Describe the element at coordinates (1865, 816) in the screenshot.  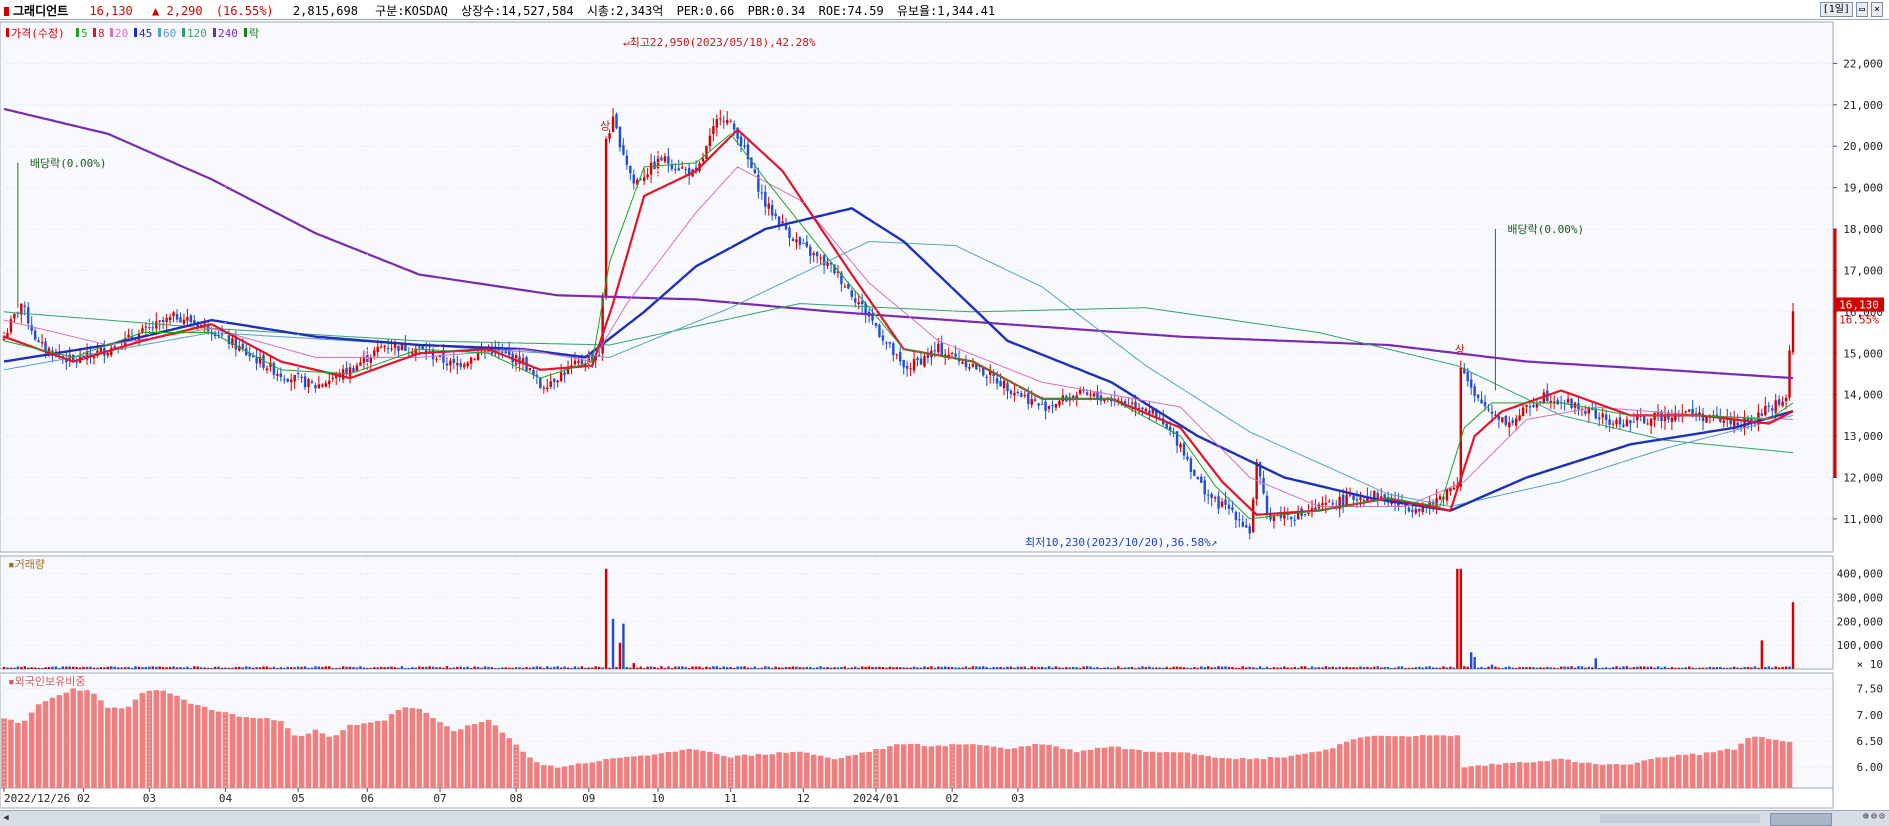
I see `zoom-in-icon: ⊕` at that location.